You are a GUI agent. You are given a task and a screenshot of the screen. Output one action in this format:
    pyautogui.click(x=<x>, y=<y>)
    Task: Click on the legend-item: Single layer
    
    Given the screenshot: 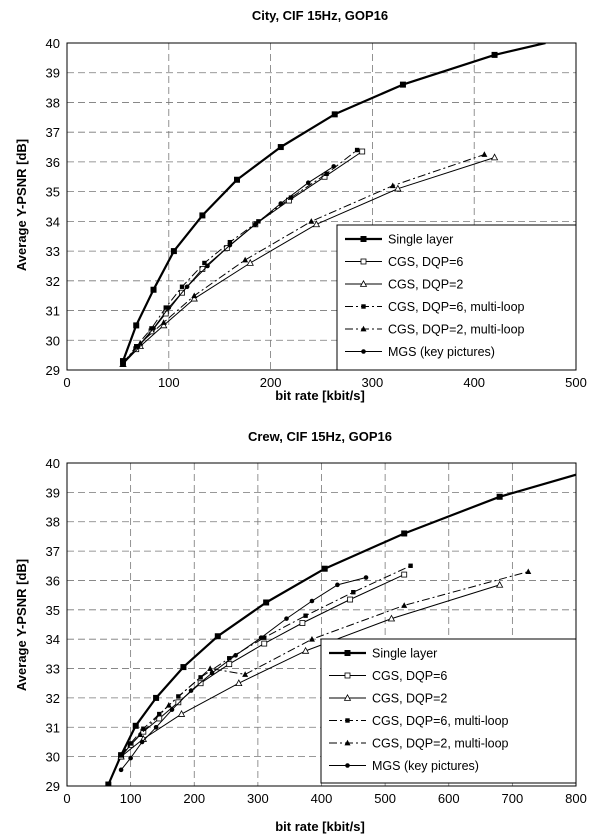 What is the action you would take?
    pyautogui.click(x=399, y=240)
    